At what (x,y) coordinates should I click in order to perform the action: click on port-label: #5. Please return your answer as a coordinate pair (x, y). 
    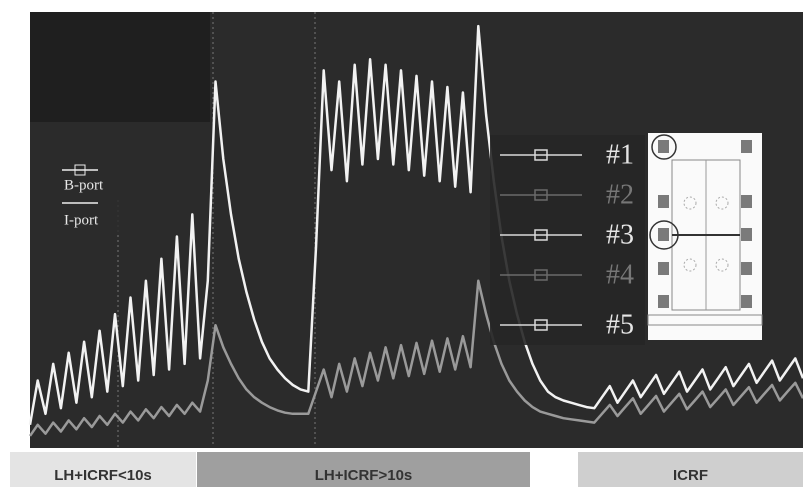
    Looking at the image, I should click on (620, 324).